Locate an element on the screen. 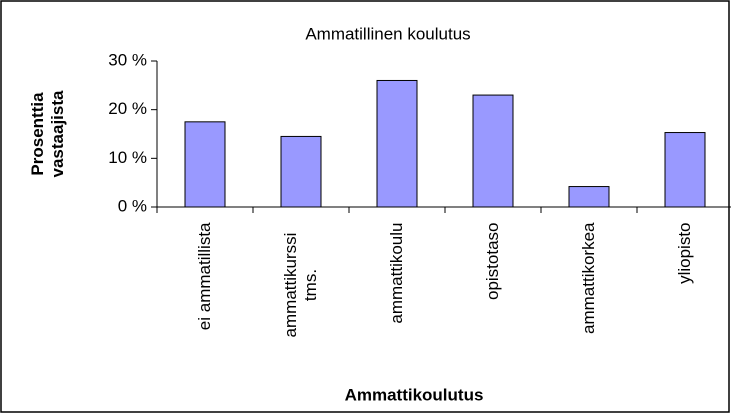 The width and height of the screenshot is (731, 414). y-tick-label: 30 % is located at coordinates (127, 59).